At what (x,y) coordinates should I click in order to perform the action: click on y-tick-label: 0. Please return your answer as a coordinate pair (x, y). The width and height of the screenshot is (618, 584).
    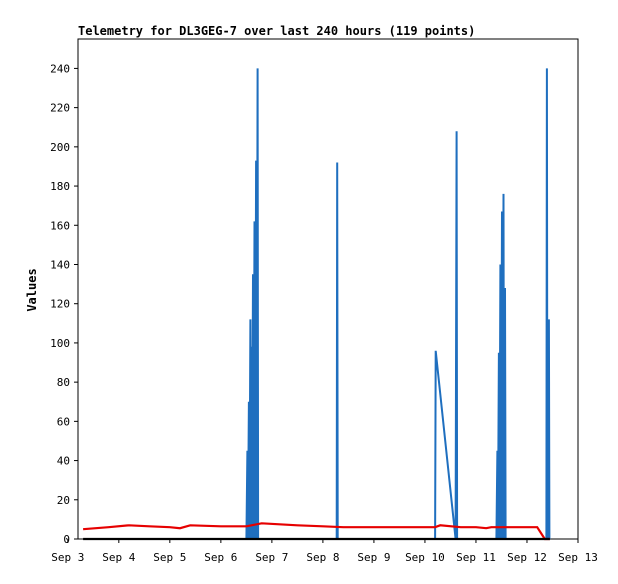
    Looking at the image, I should click on (66, 539).